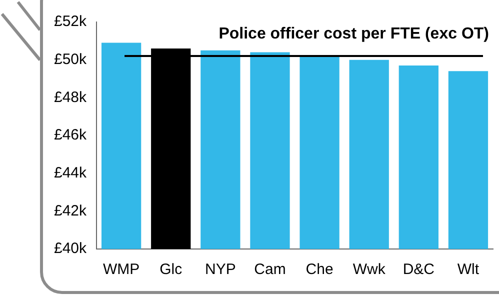 This screenshot has width=499, height=303. Describe the element at coordinates (353, 33) in the screenshot. I see `chart-title: Police officer cost per FTE (exc OT)` at that location.